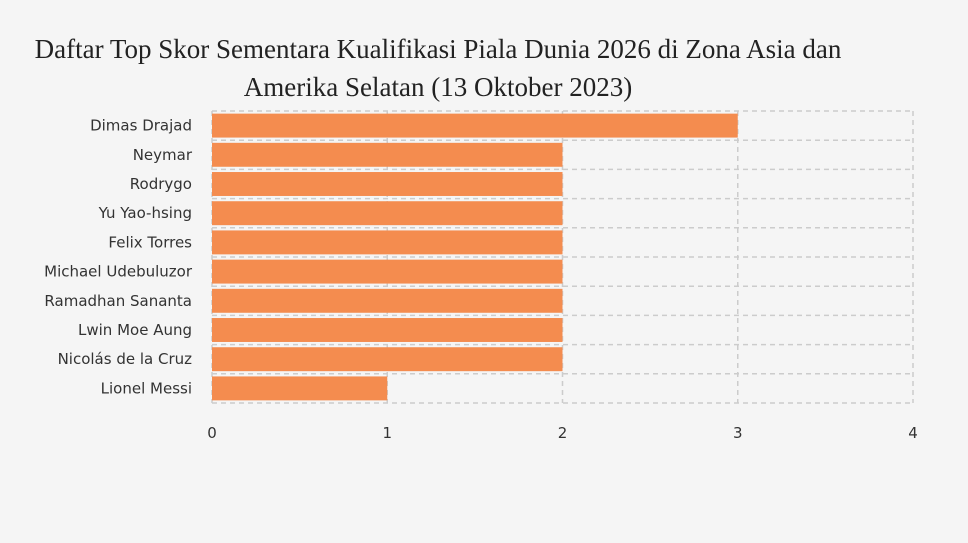 The height and width of the screenshot is (543, 968). I want to click on category-label-6: Ramadhan Sananta, so click(118, 301).